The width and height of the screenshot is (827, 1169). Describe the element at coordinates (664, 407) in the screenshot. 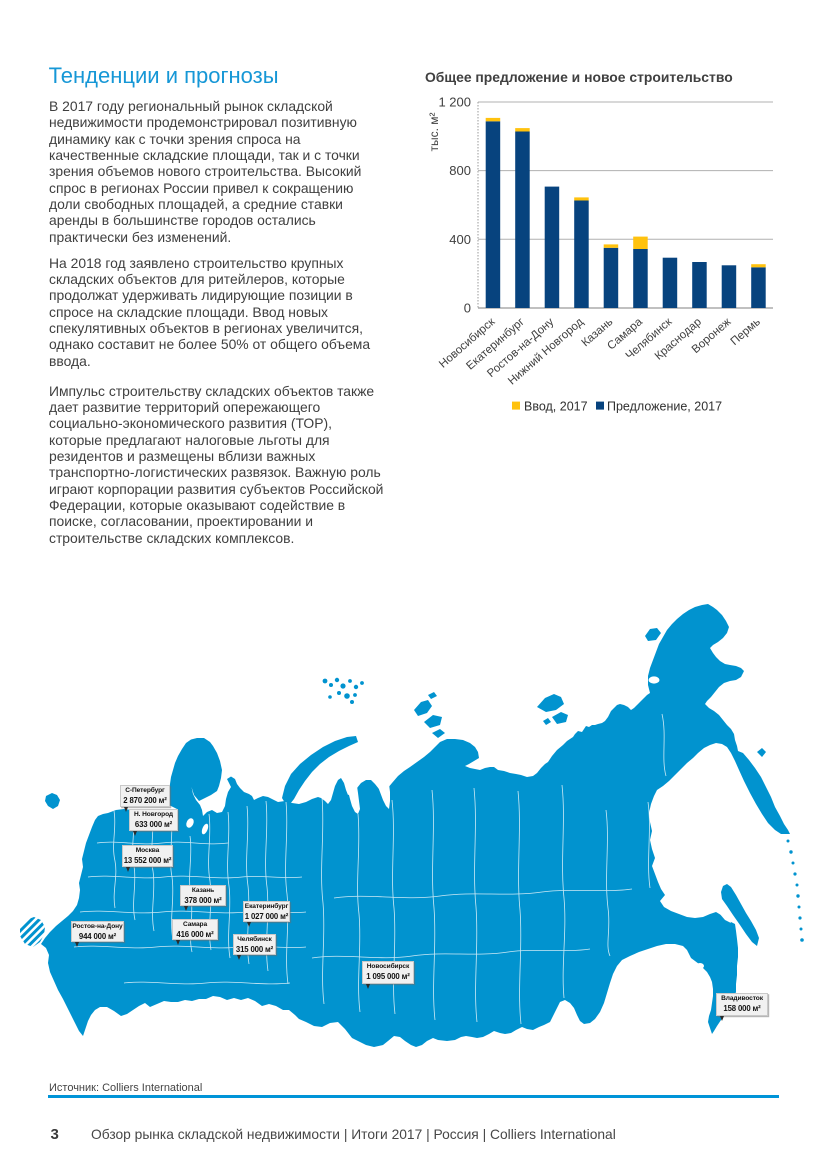

I see `svg-text: Предложение, 2017` at that location.